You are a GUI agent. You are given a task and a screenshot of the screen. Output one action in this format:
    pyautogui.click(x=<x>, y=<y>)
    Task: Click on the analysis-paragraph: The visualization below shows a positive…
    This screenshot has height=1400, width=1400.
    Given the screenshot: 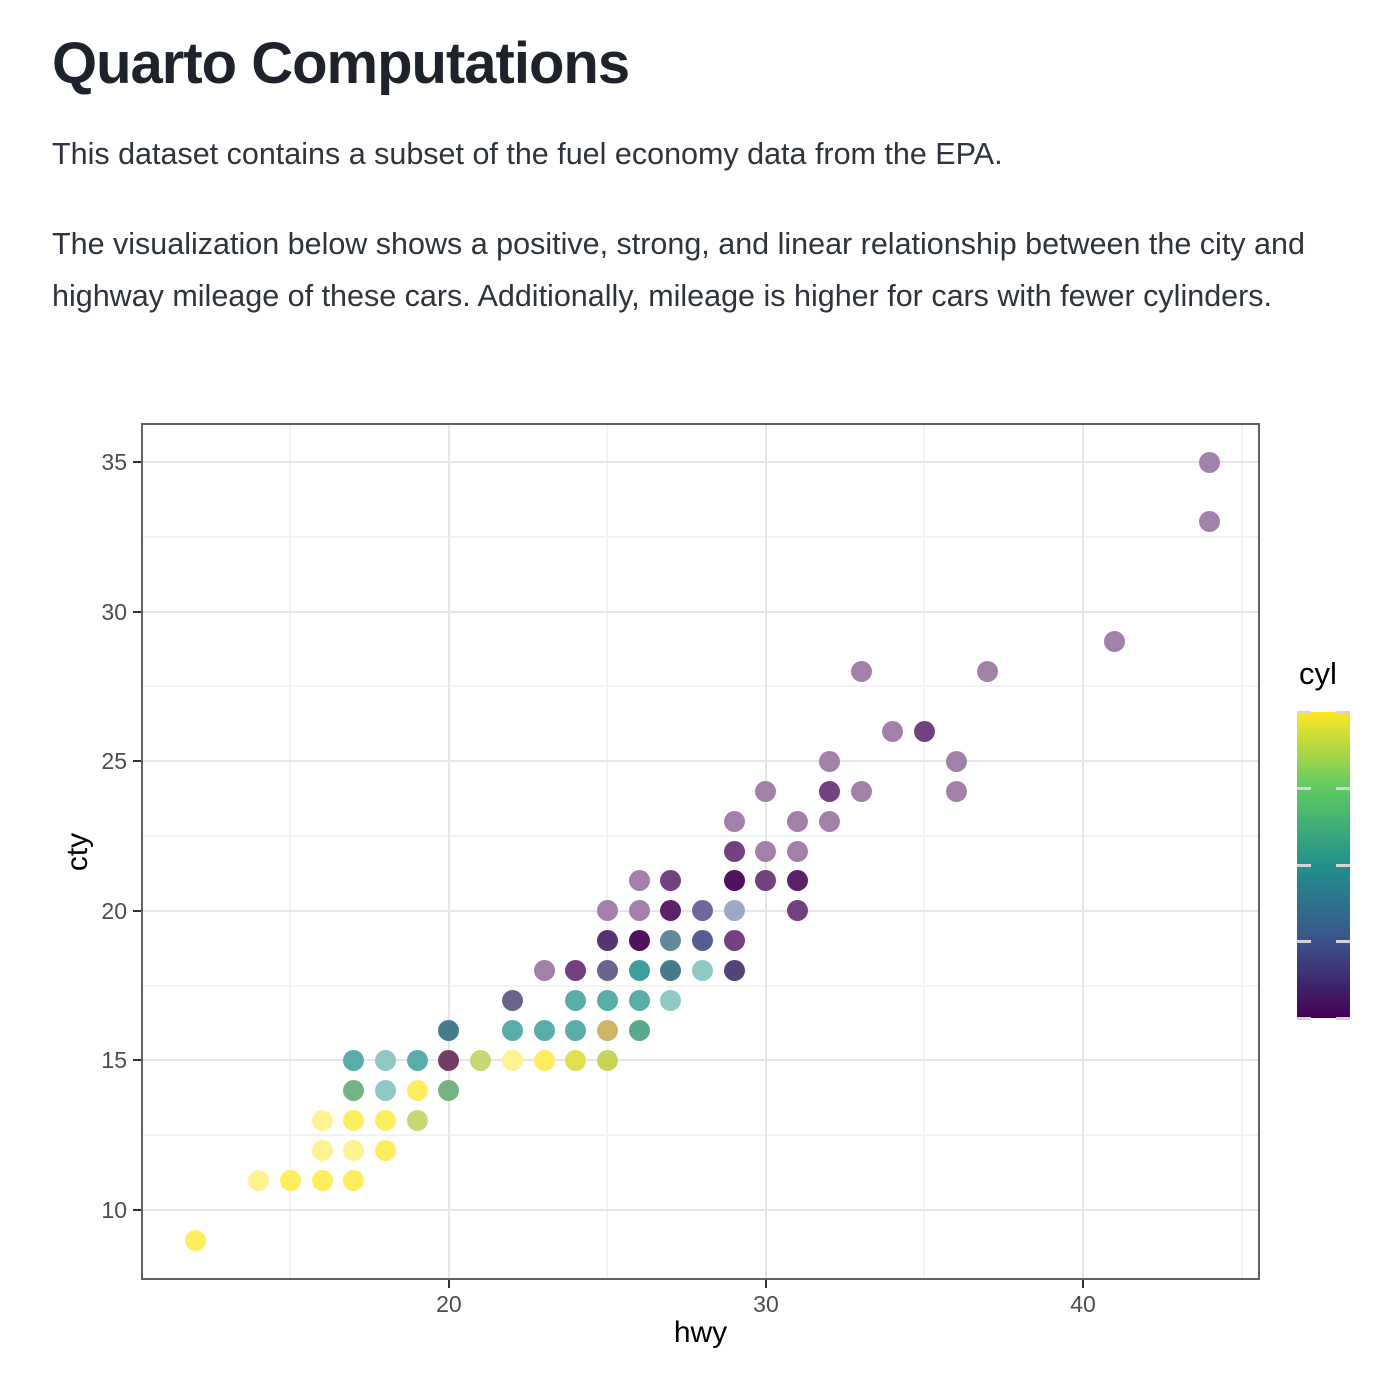 What is the action you would take?
    pyautogui.click(x=678, y=270)
    